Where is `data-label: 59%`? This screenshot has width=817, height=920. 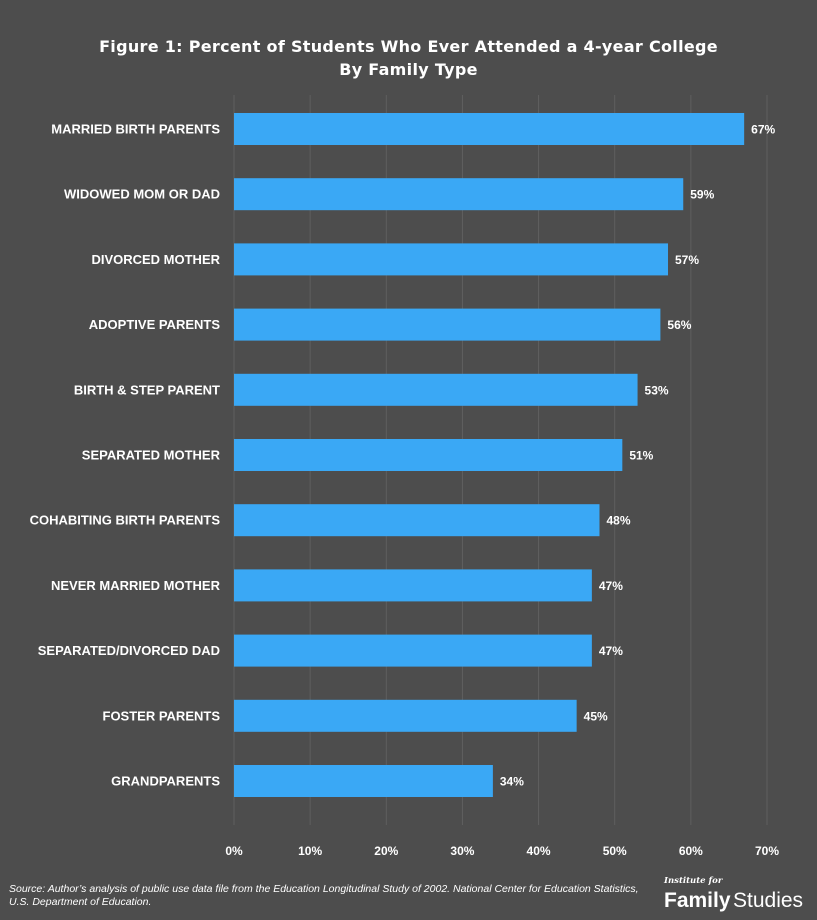
data-label: 59% is located at coordinates (702, 195).